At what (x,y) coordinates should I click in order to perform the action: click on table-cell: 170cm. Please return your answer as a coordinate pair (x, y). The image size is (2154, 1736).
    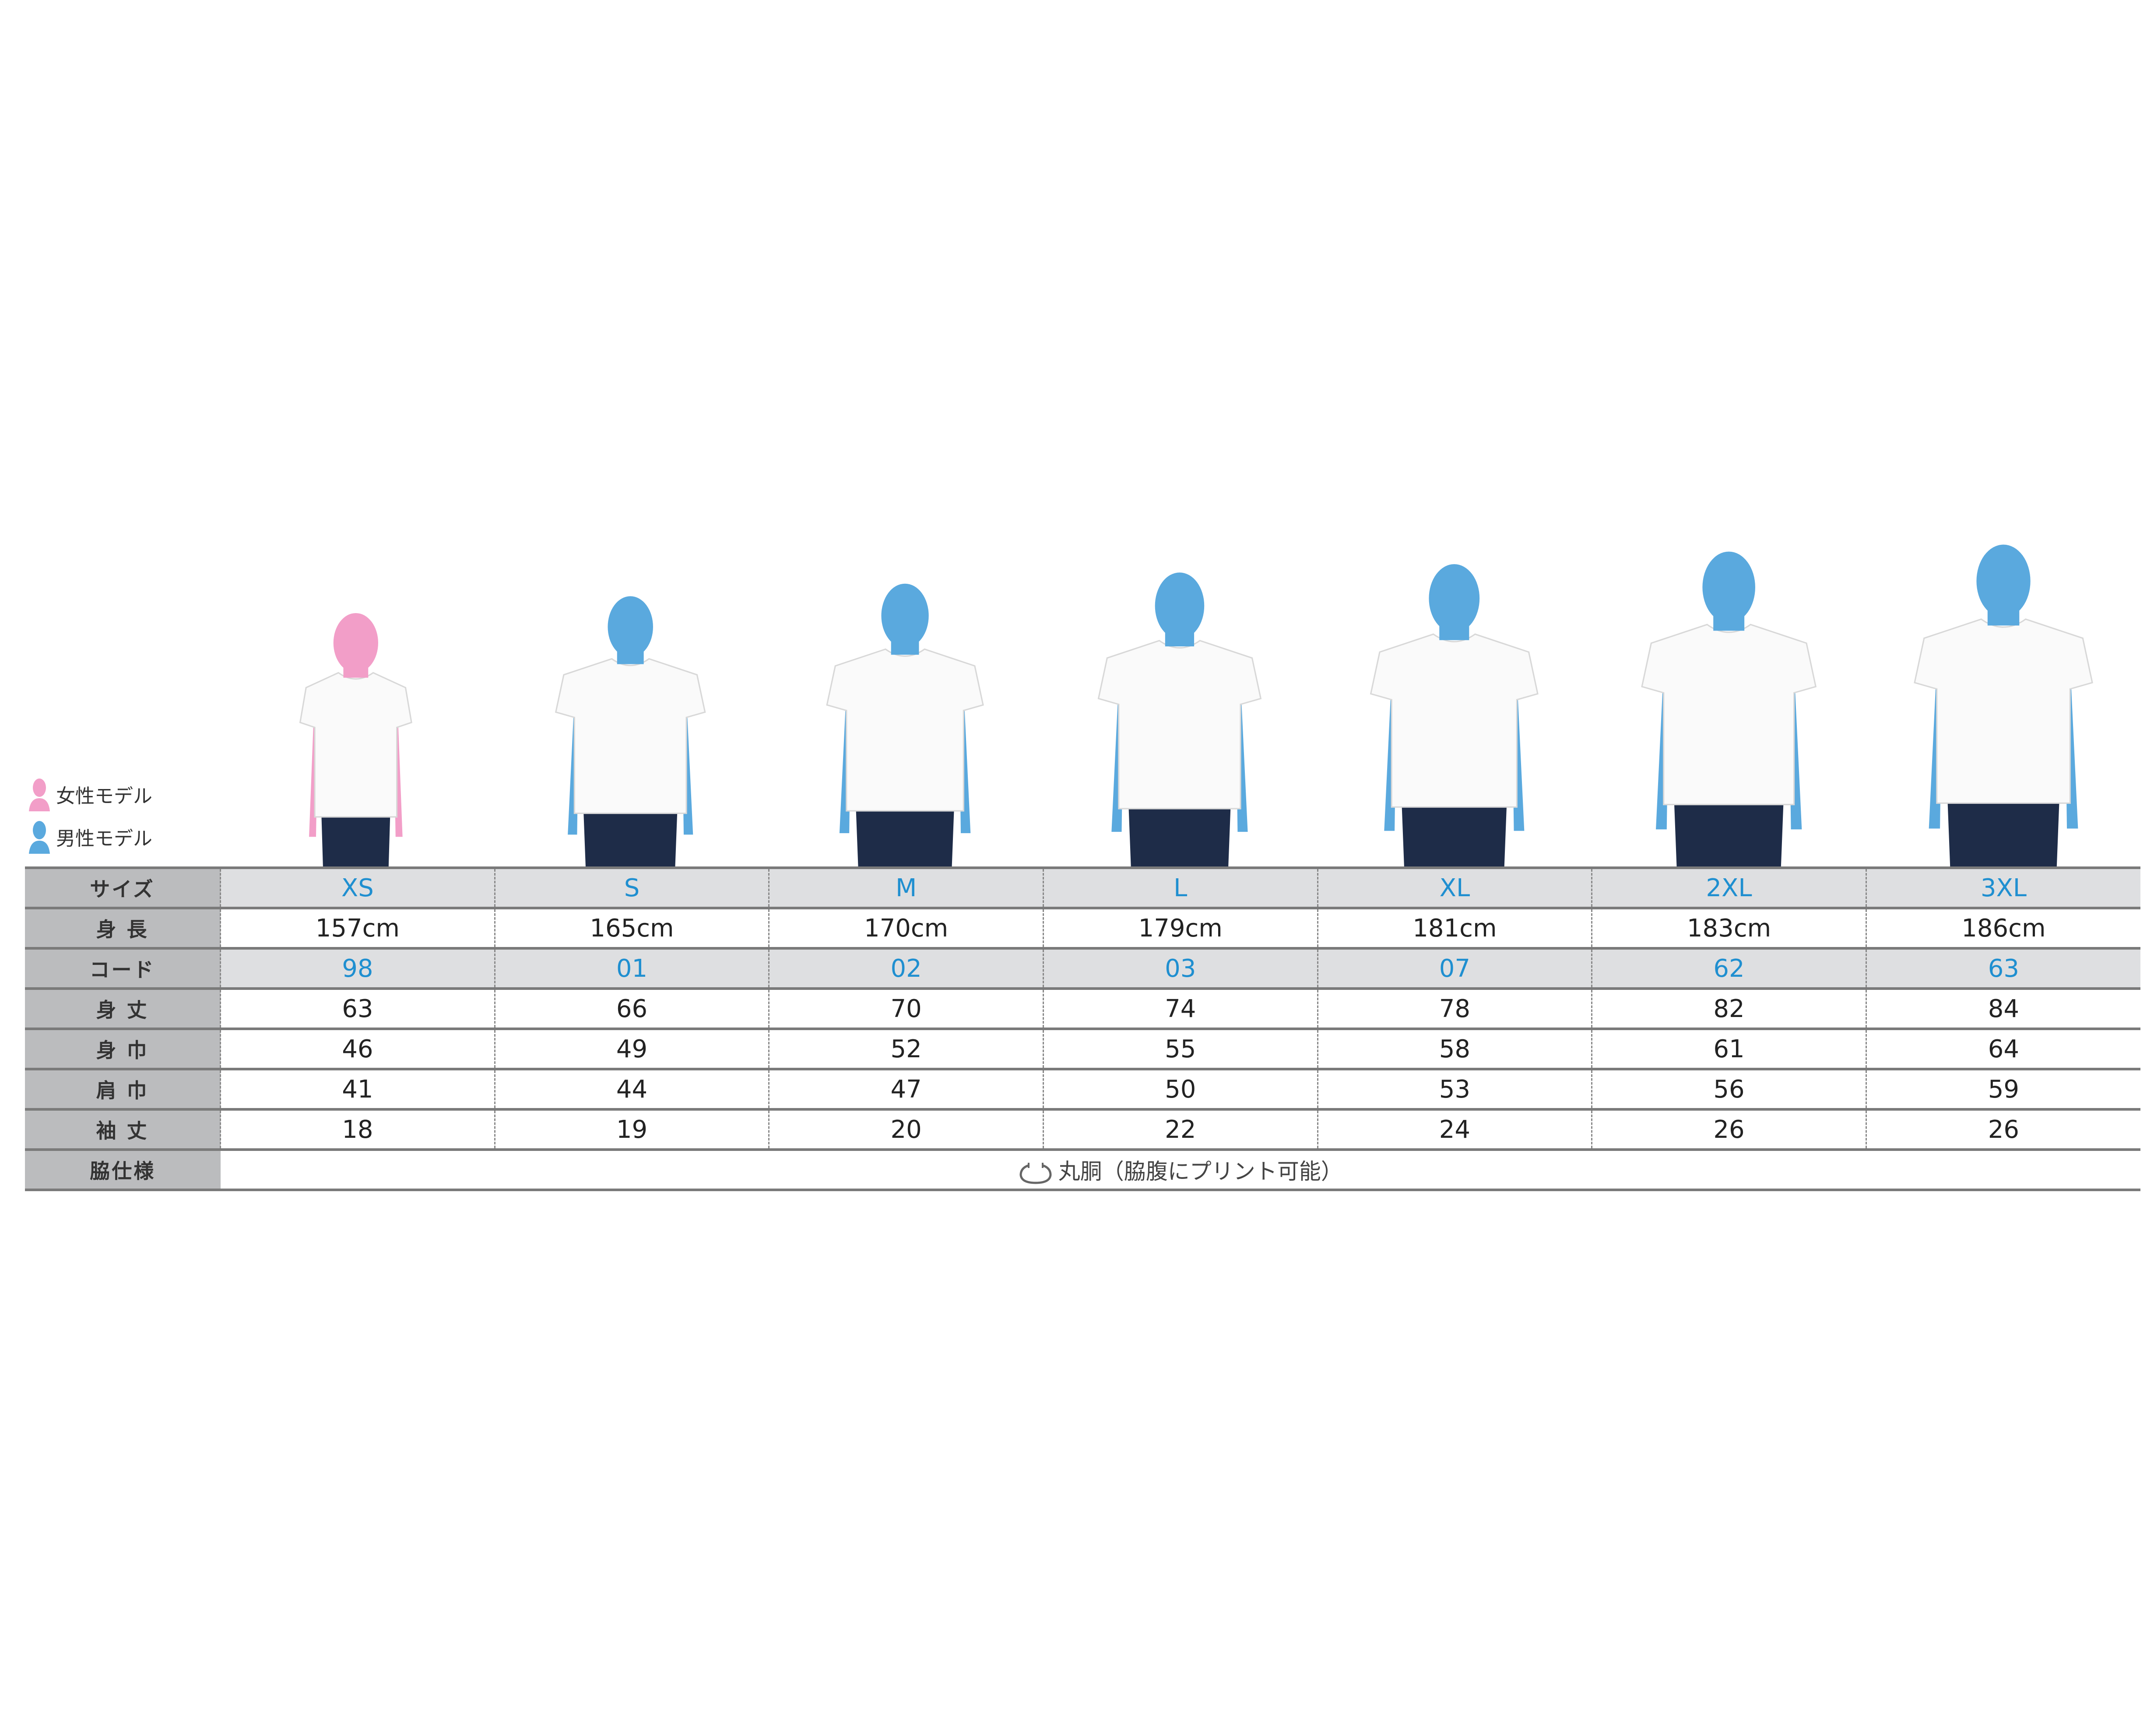
    Looking at the image, I should click on (906, 928).